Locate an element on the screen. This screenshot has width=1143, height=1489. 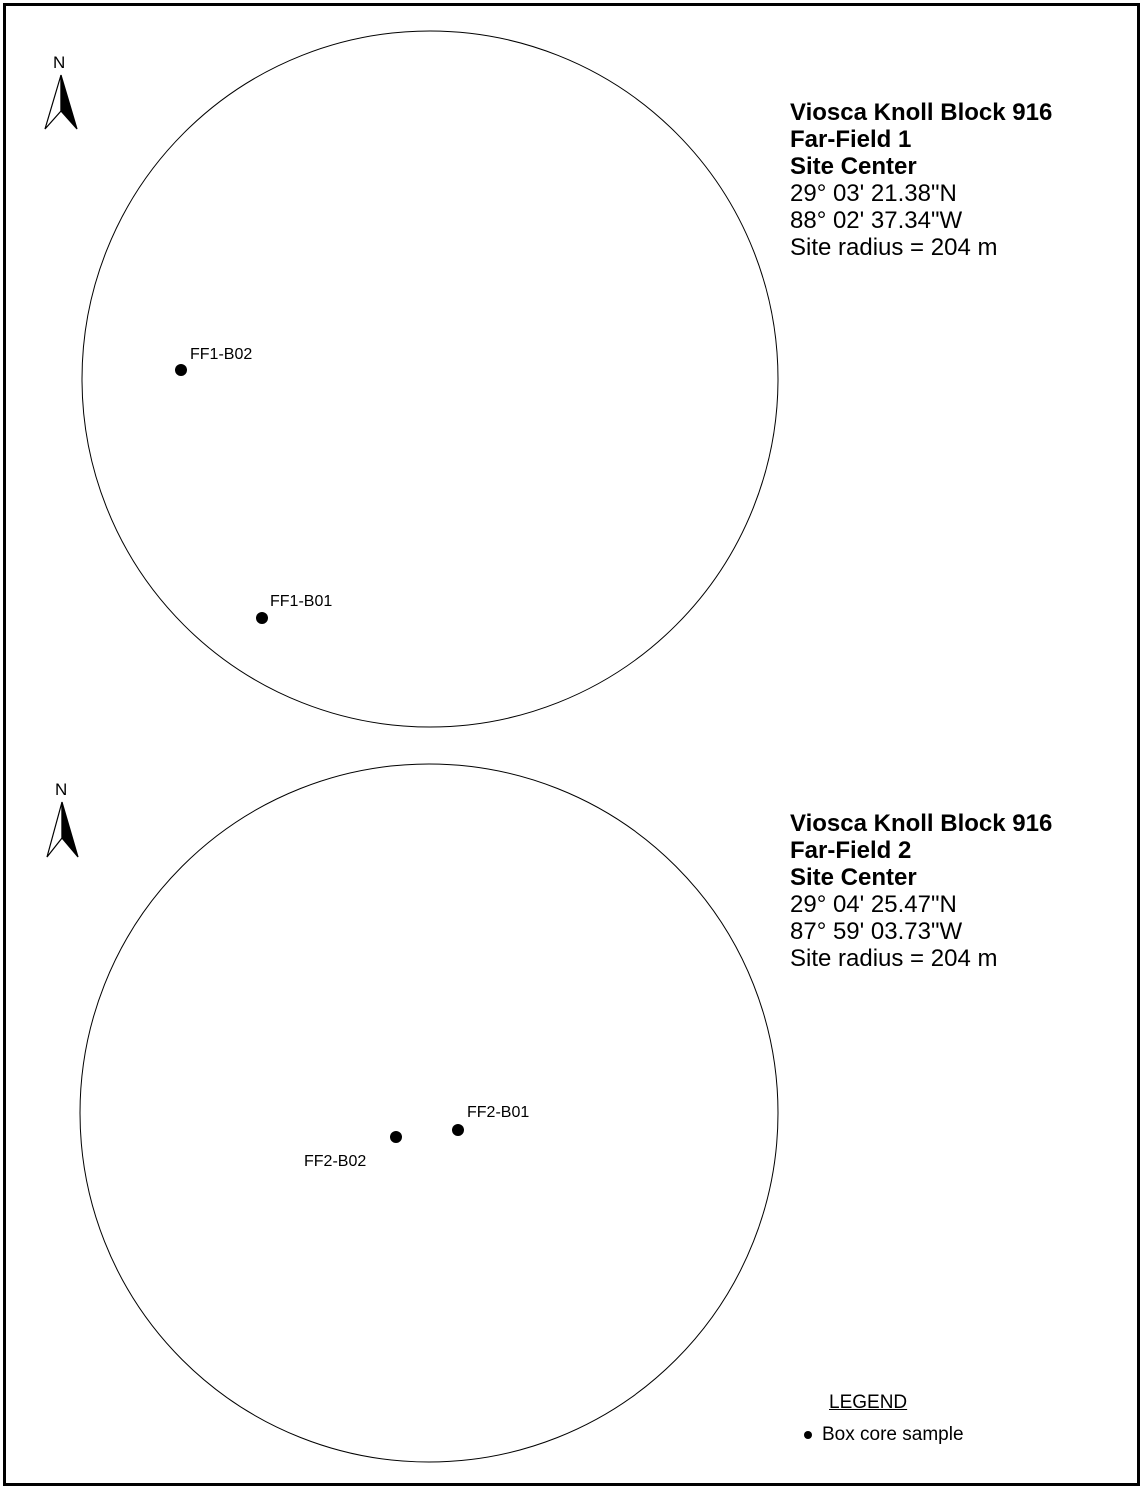
north-arrow-2: N is located at coordinates (62, 819).